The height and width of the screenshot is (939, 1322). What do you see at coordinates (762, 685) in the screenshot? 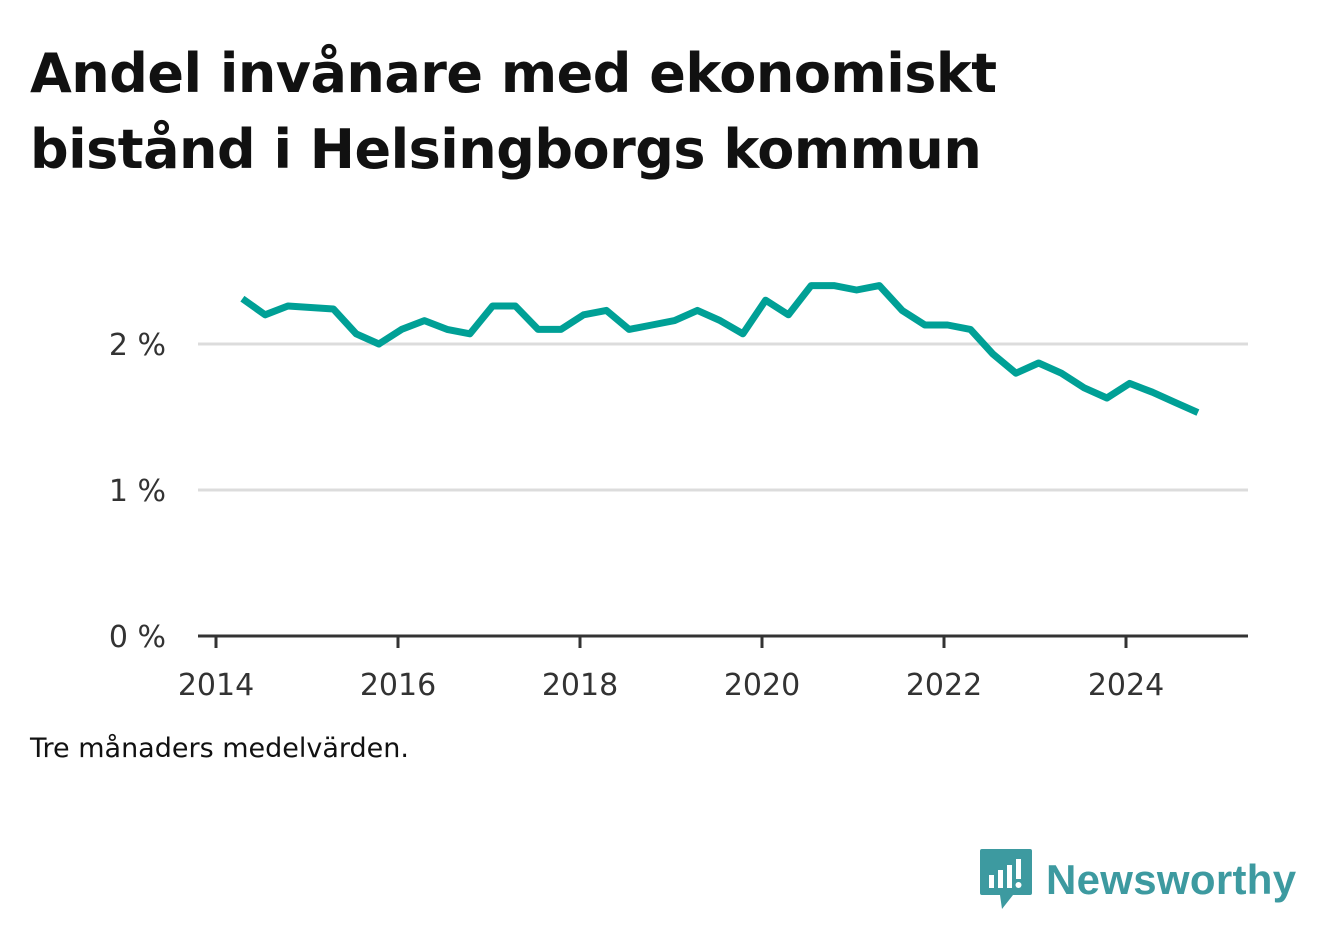
I see `x-tick-label: 2020` at bounding box center [762, 685].